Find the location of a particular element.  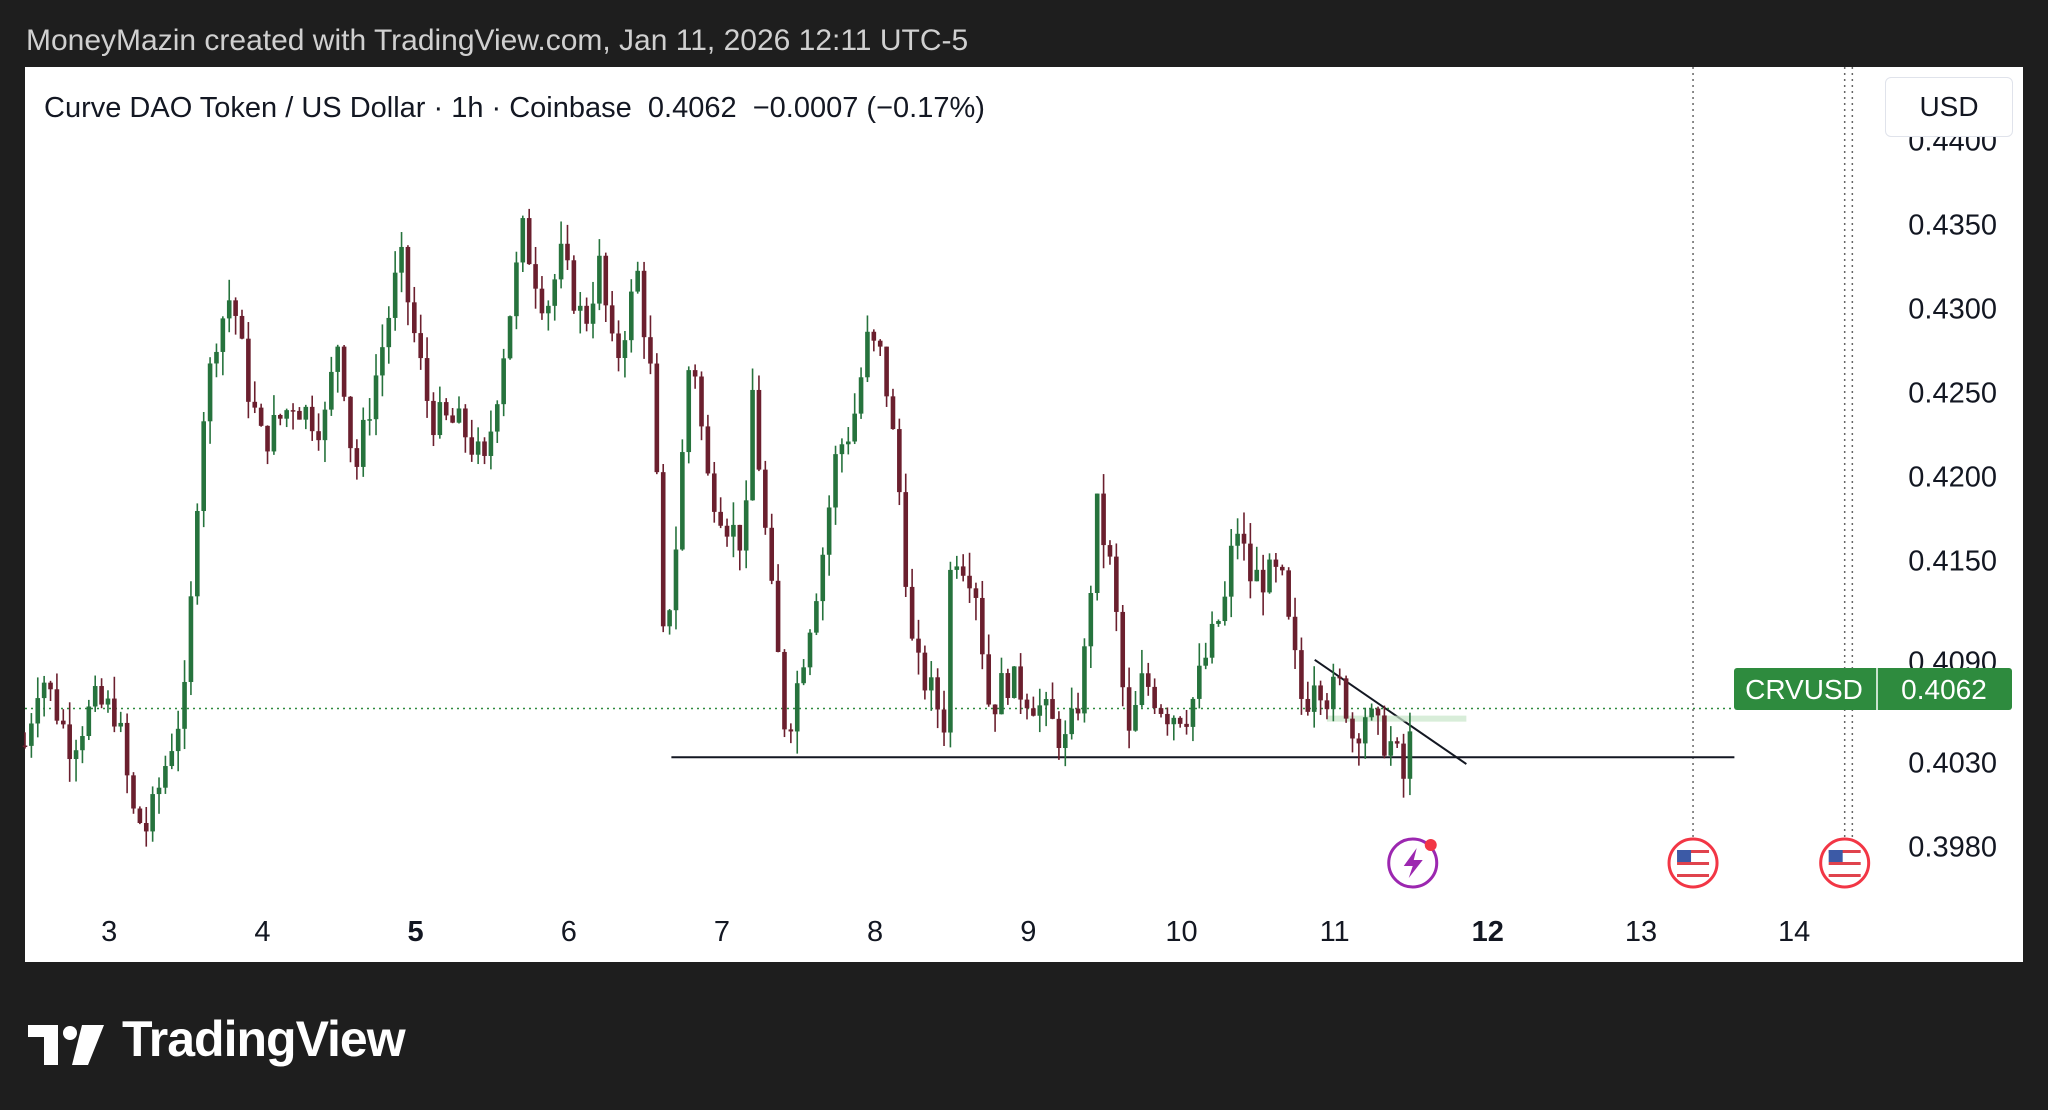

y-tick-label: 0.4030 is located at coordinates (1952, 763).